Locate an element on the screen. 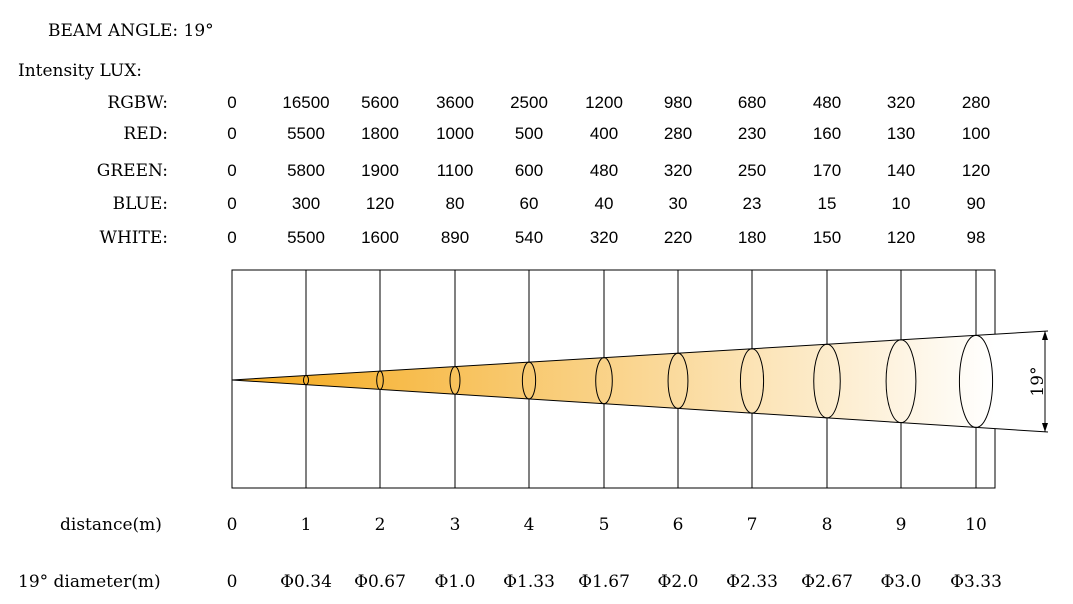 The image size is (1073, 604). row-label-red: RED: is located at coordinates (145, 134).